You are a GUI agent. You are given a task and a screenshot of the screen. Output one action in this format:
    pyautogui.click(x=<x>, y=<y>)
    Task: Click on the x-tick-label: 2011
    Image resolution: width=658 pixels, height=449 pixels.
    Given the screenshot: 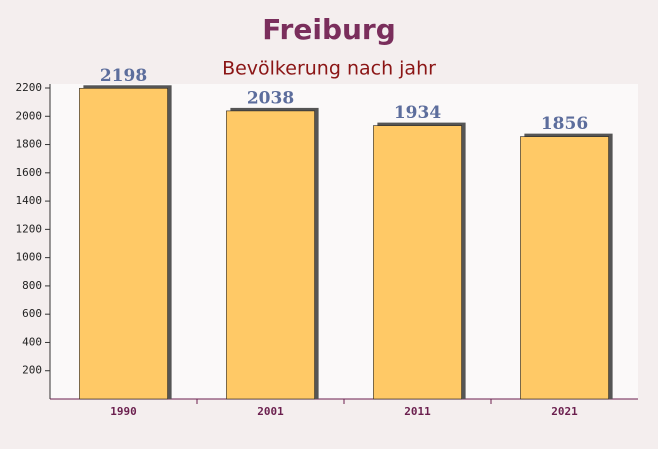 What is the action you would take?
    pyautogui.click(x=417, y=411)
    